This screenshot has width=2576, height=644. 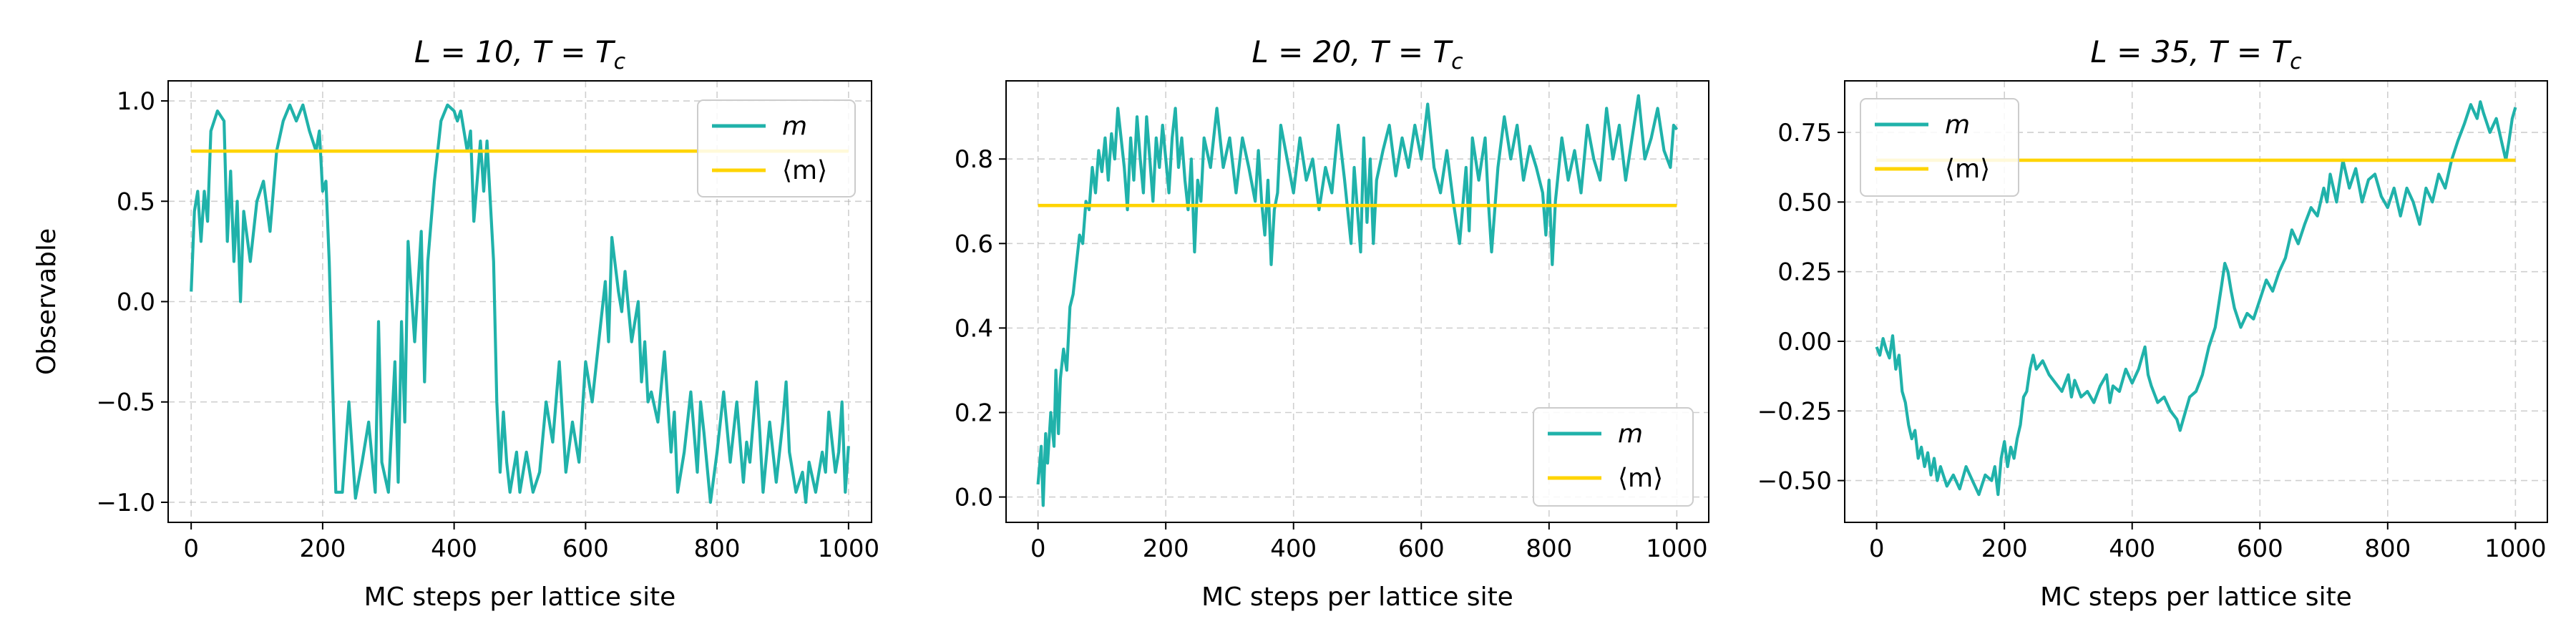 What do you see at coordinates (974, 328) in the screenshot?
I see `y-tick-label: 0.4` at bounding box center [974, 328].